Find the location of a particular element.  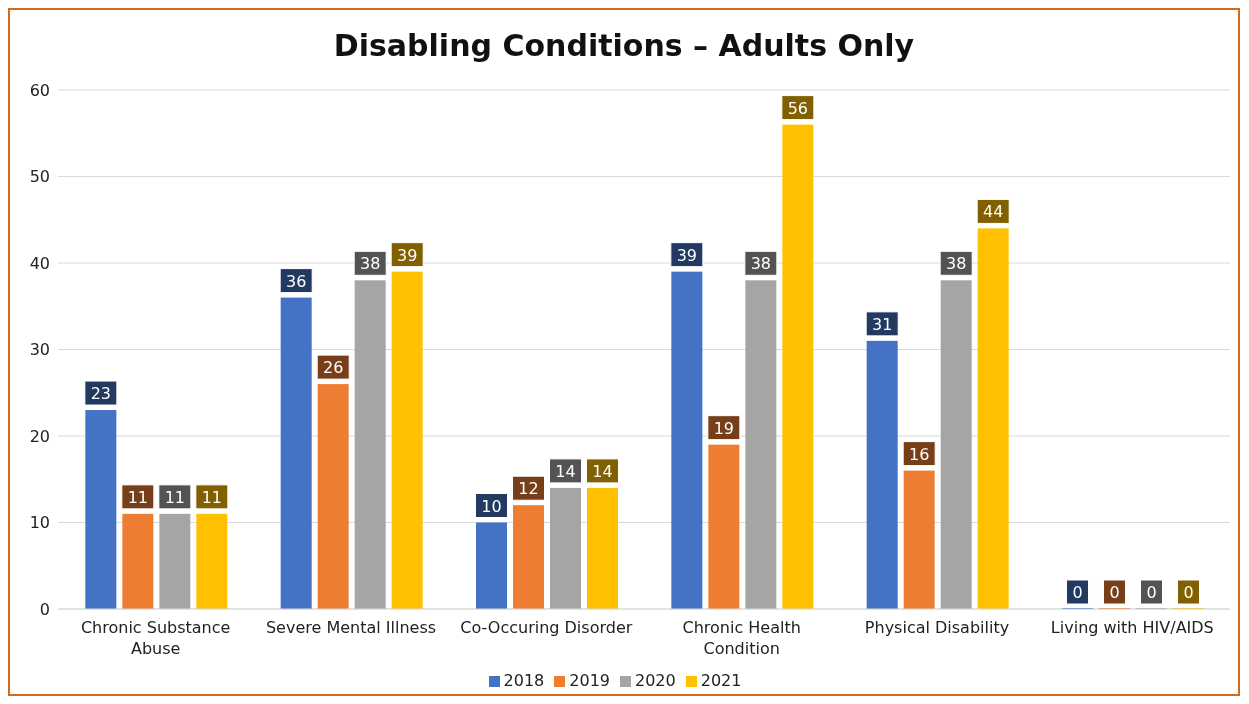

data-label: 36 is located at coordinates (296, 281).